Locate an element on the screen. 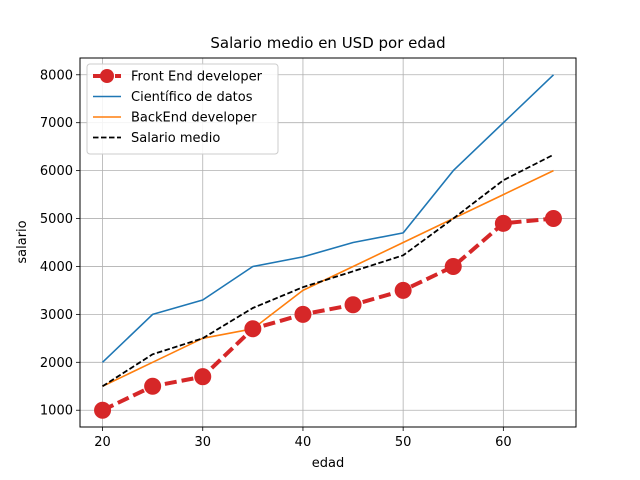 Image resolution: width=640 pixels, height=480 pixels. x-tick-label: 60 is located at coordinates (503, 442).